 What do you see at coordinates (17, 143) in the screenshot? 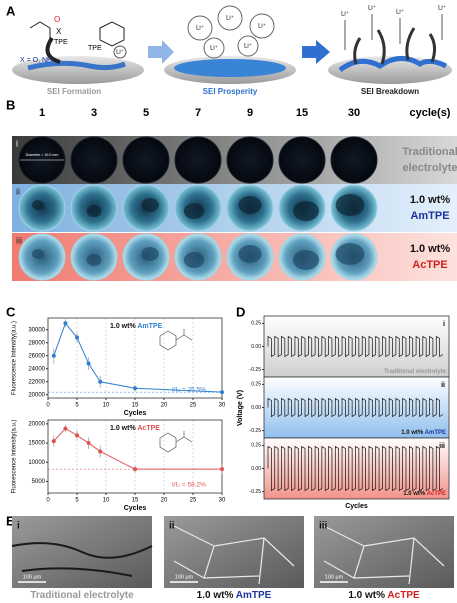
I see `row-numeral: i` at bounding box center [17, 143].